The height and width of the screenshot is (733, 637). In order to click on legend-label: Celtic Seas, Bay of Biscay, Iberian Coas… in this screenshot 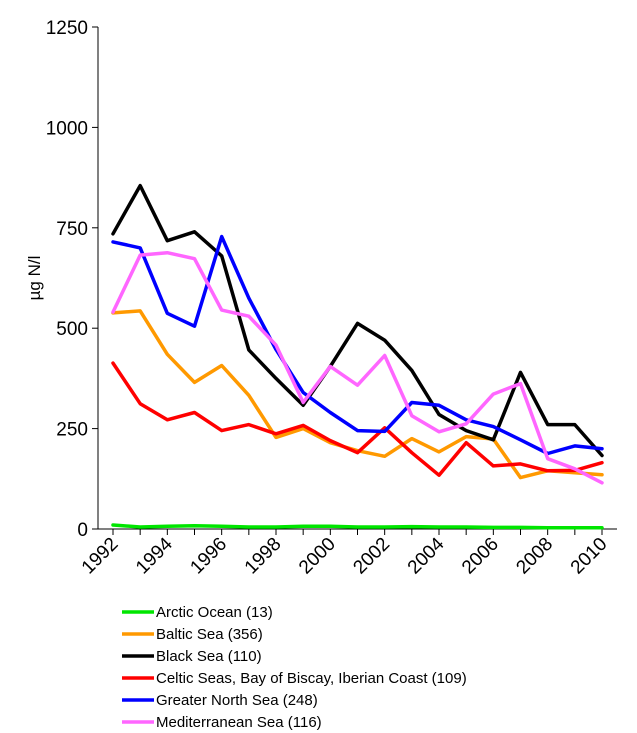, I will do `click(311, 678)`.